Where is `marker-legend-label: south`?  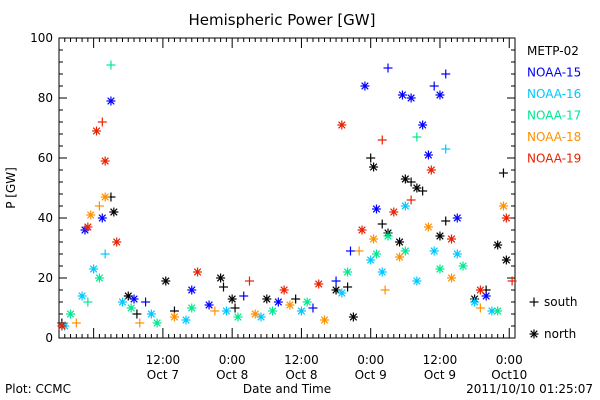 marker-legend-label: south is located at coordinates (561, 302).